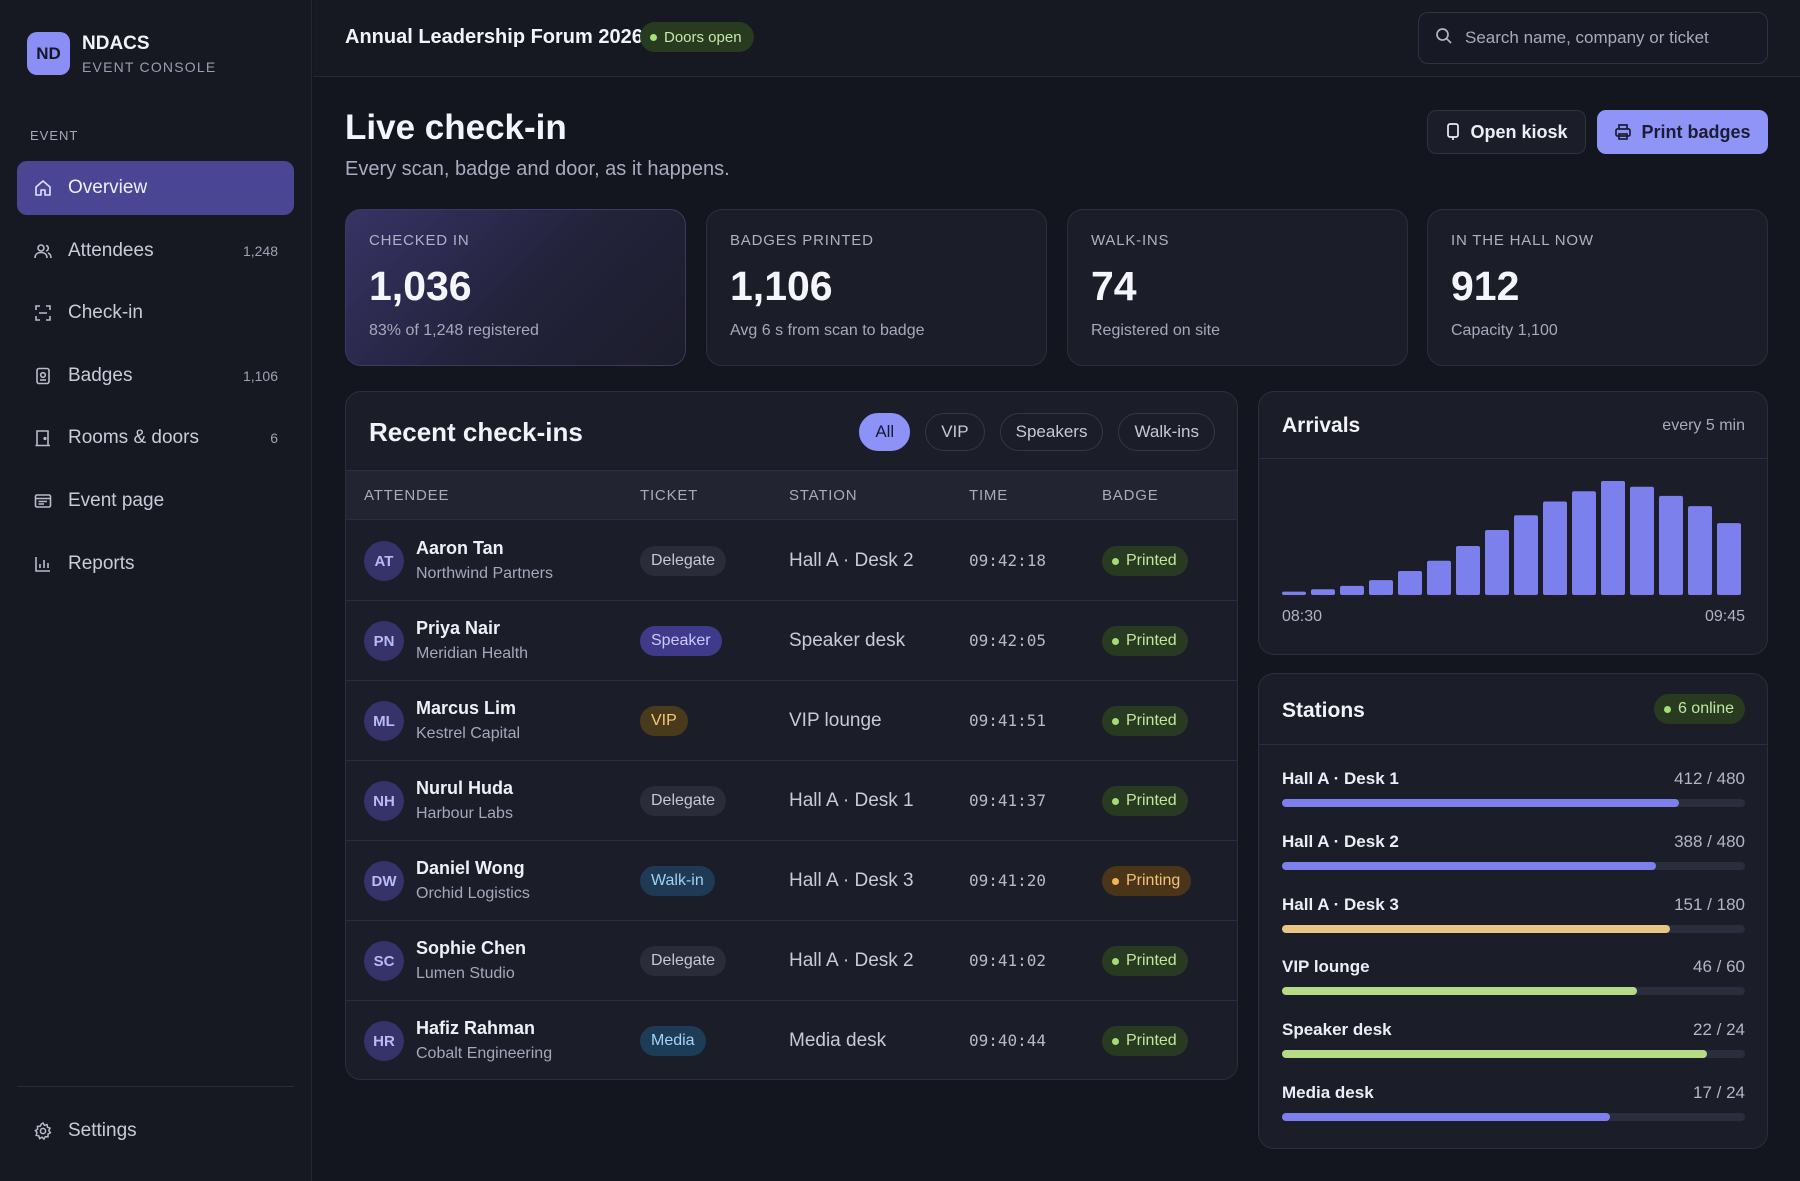 Image resolution: width=1800 pixels, height=1181 pixels. I want to click on sidebar-item-overview: Overview, so click(155, 188).